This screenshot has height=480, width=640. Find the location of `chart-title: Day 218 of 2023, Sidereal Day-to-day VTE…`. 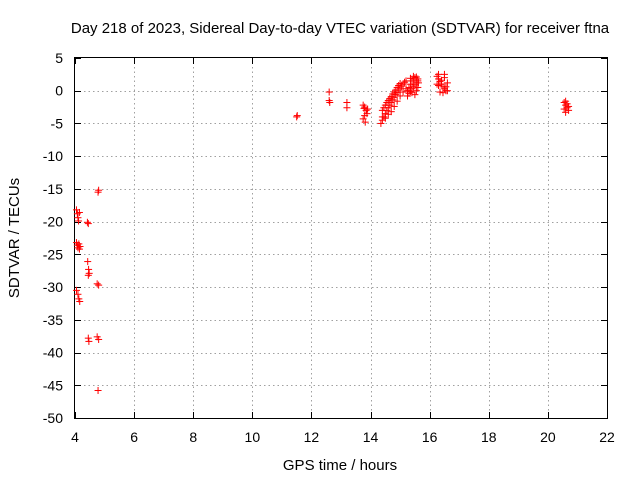

chart-title: Day 218 of 2023, Sidereal Day-to-day VTE… is located at coordinates (340, 28).